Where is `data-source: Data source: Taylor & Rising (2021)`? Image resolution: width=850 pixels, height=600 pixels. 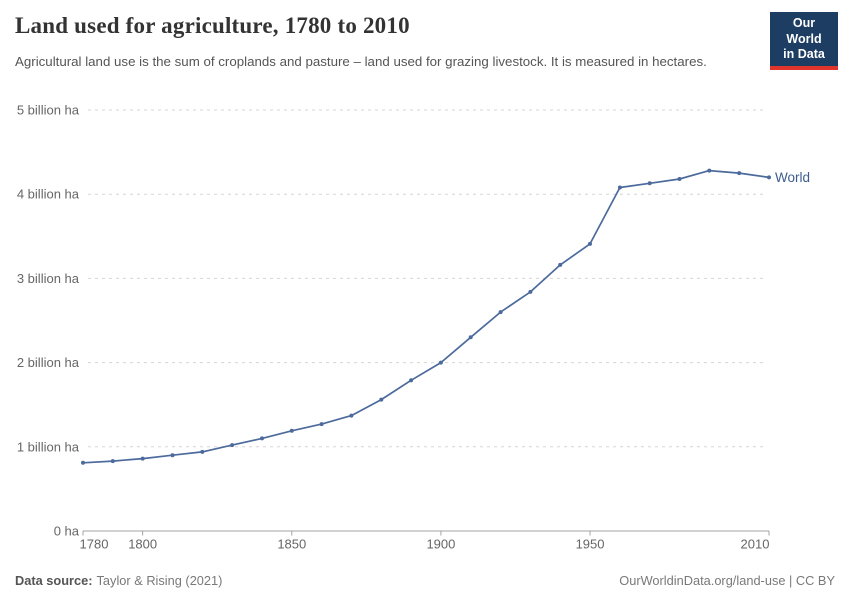
data-source: Data source: Taylor & Rising (2021) is located at coordinates (118, 580).